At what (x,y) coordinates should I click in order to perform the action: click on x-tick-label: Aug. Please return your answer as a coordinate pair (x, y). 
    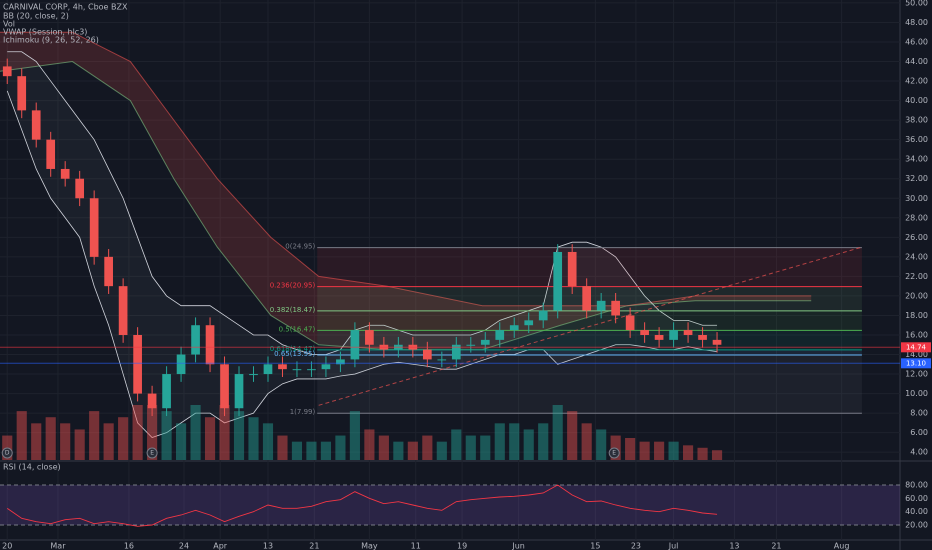
    Looking at the image, I should click on (842, 546).